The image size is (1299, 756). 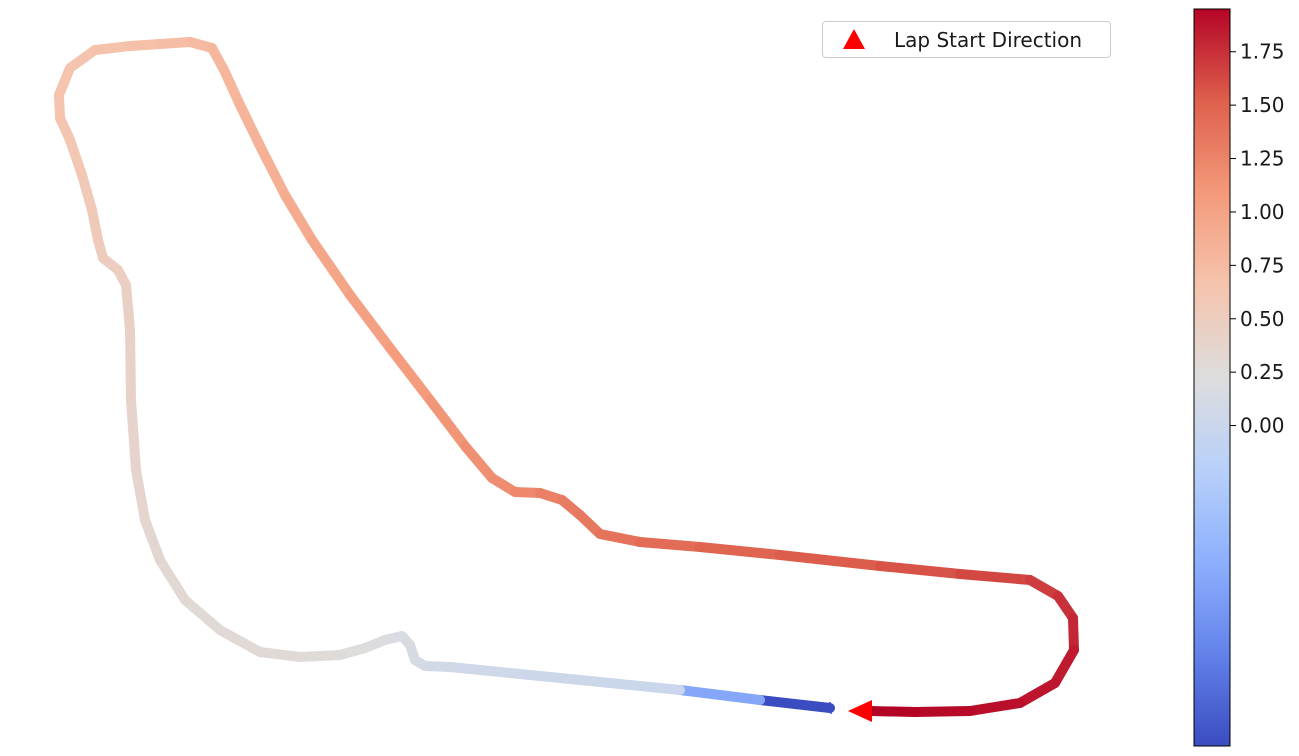 I want to click on colorbar-tick-label: 1.50, so click(x=1262, y=105).